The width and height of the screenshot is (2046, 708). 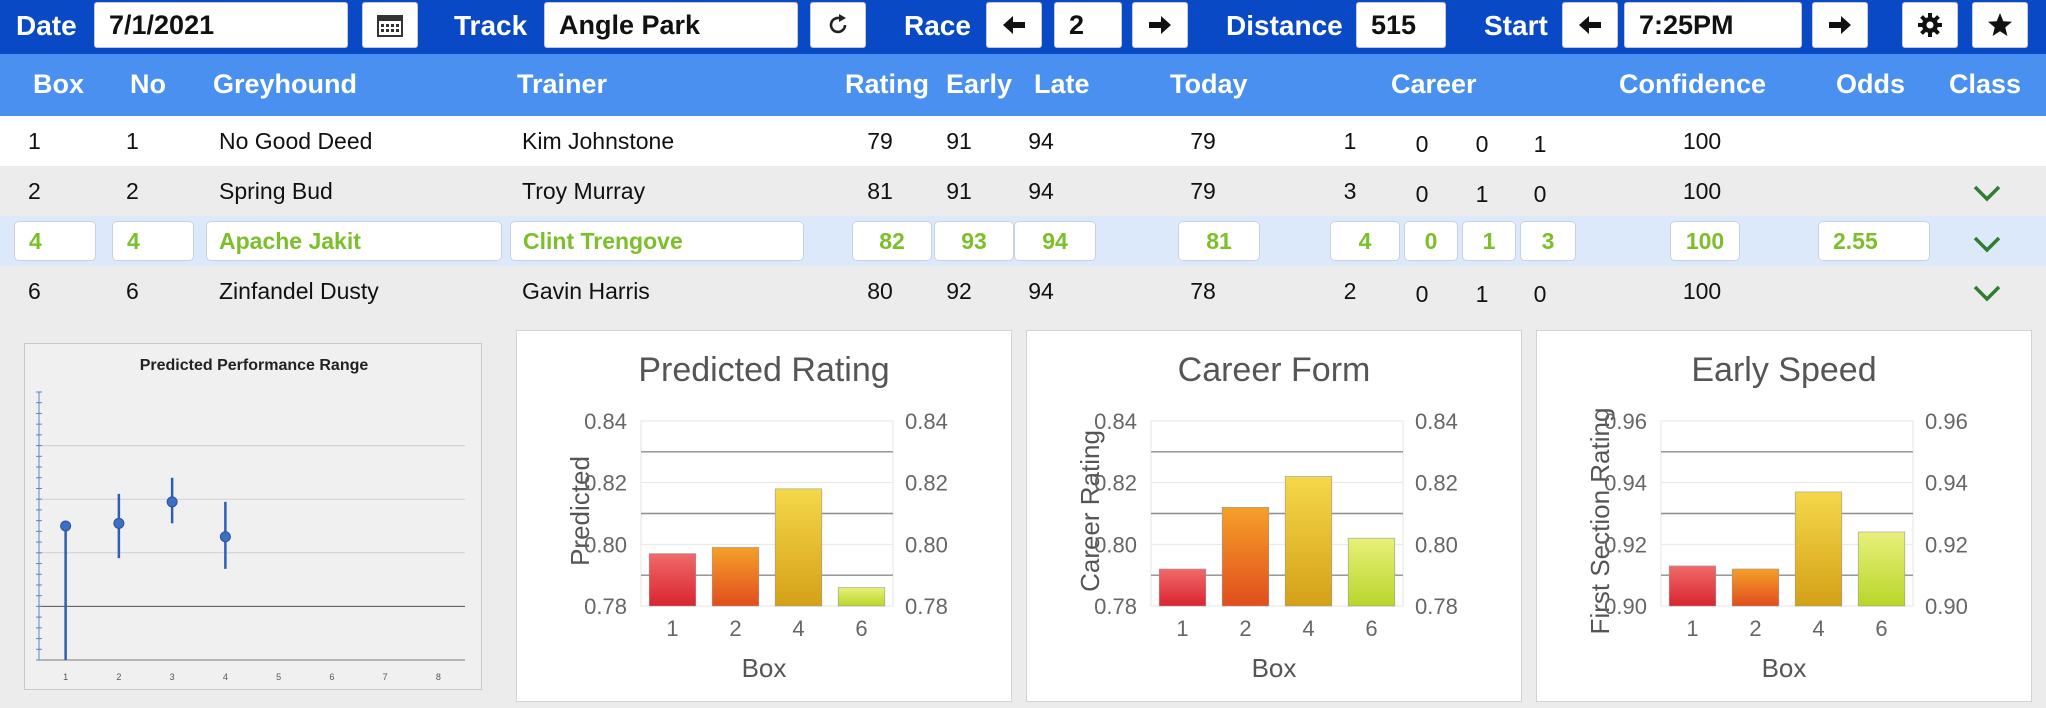 What do you see at coordinates (1946, 544) in the screenshot?
I see `y2-tick-label: 0.92` at bounding box center [1946, 544].